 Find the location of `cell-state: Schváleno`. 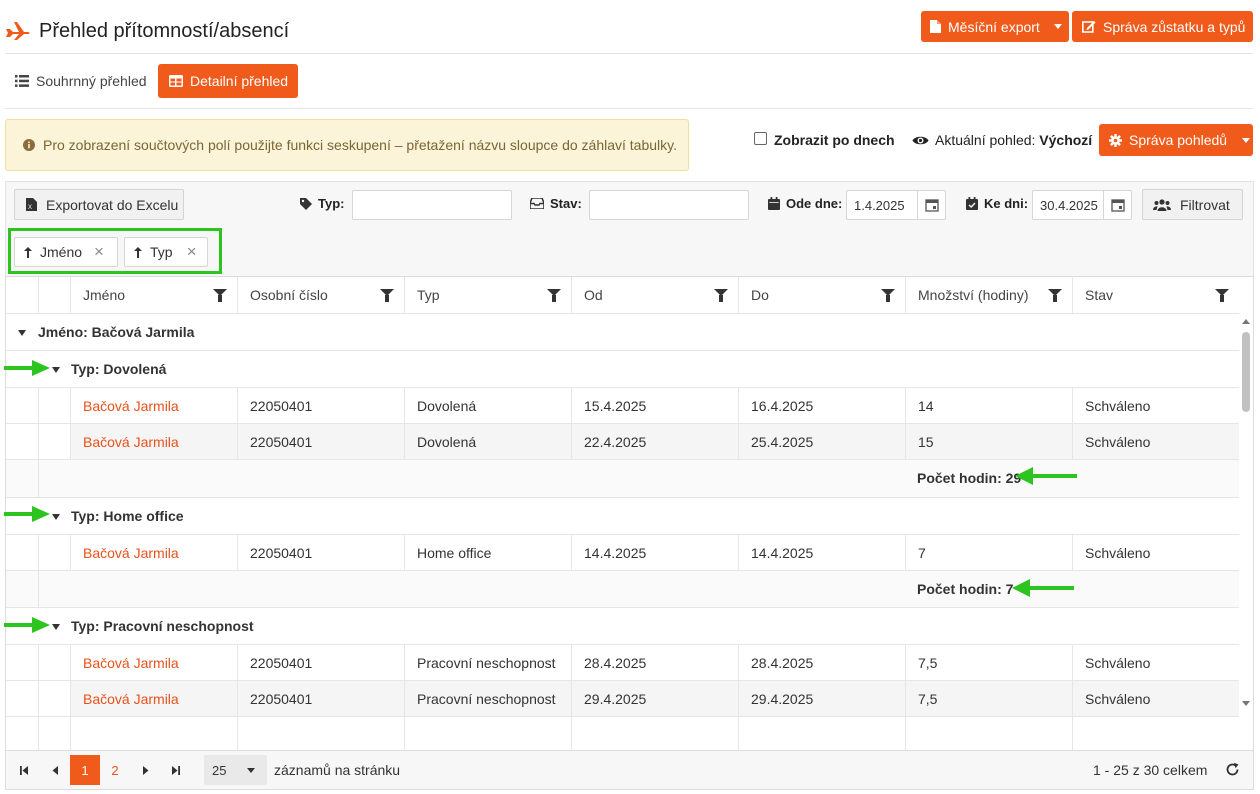

cell-state: Schváleno is located at coordinates (1155, 662).